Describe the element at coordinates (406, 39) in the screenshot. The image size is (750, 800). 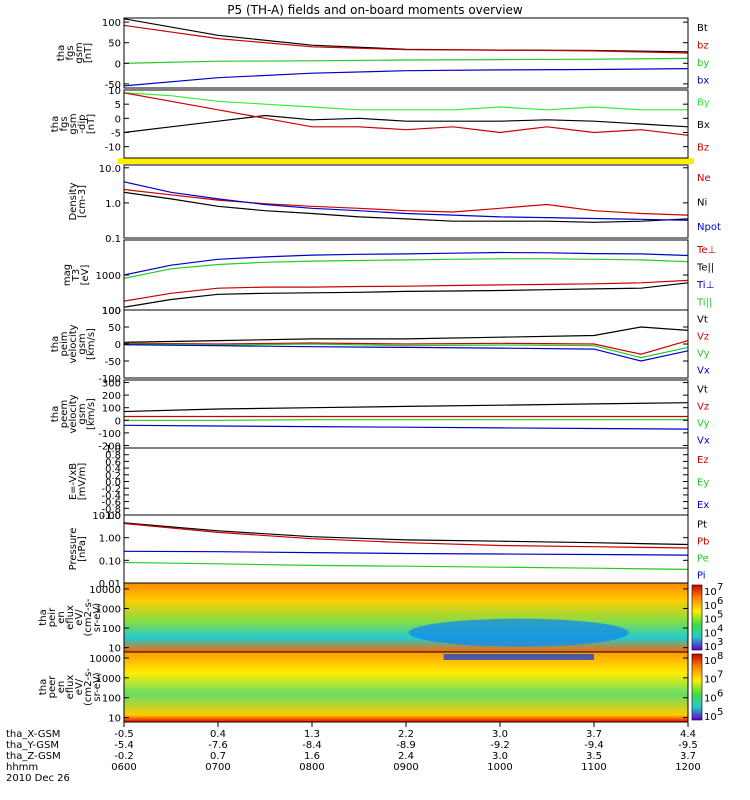
I see `series-line-fgs-gsm-bz` at that location.